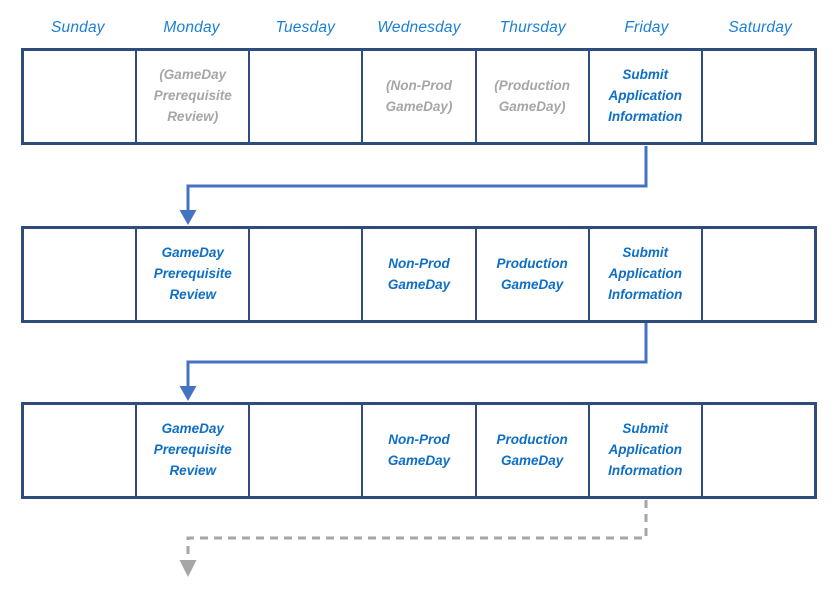  I want to click on day-header-monday: Monday, so click(191, 27).